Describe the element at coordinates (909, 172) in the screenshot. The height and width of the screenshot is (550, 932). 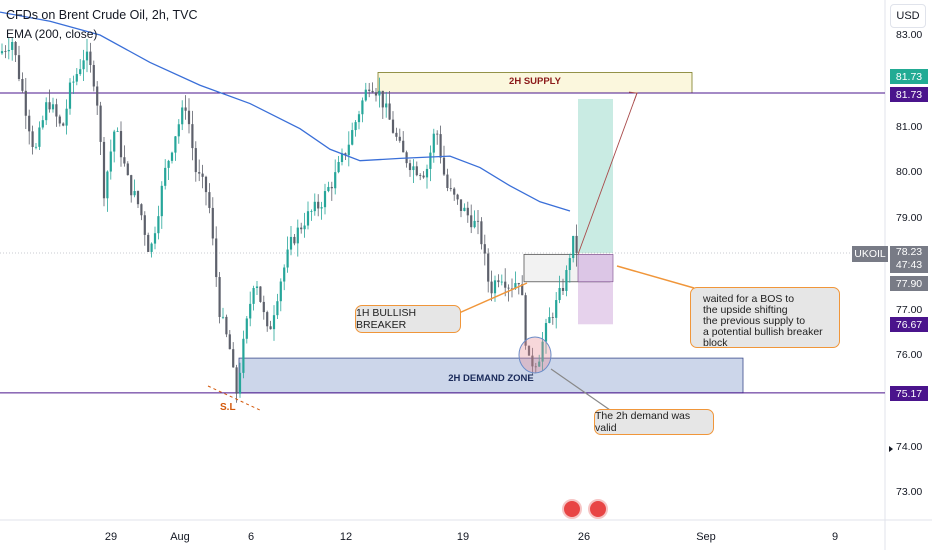
I see `y-tick-80: 80.00` at that location.